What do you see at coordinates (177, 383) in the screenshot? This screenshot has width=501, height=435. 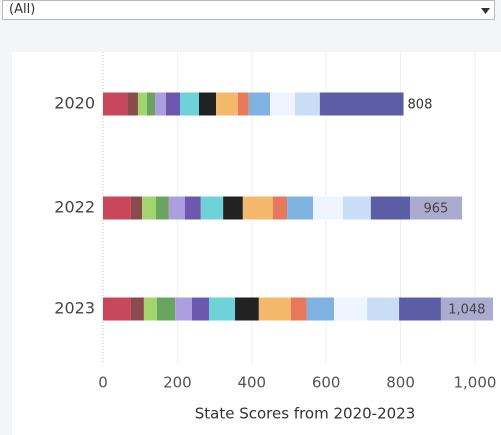 I see `x-tick-label: 200` at bounding box center [177, 383].